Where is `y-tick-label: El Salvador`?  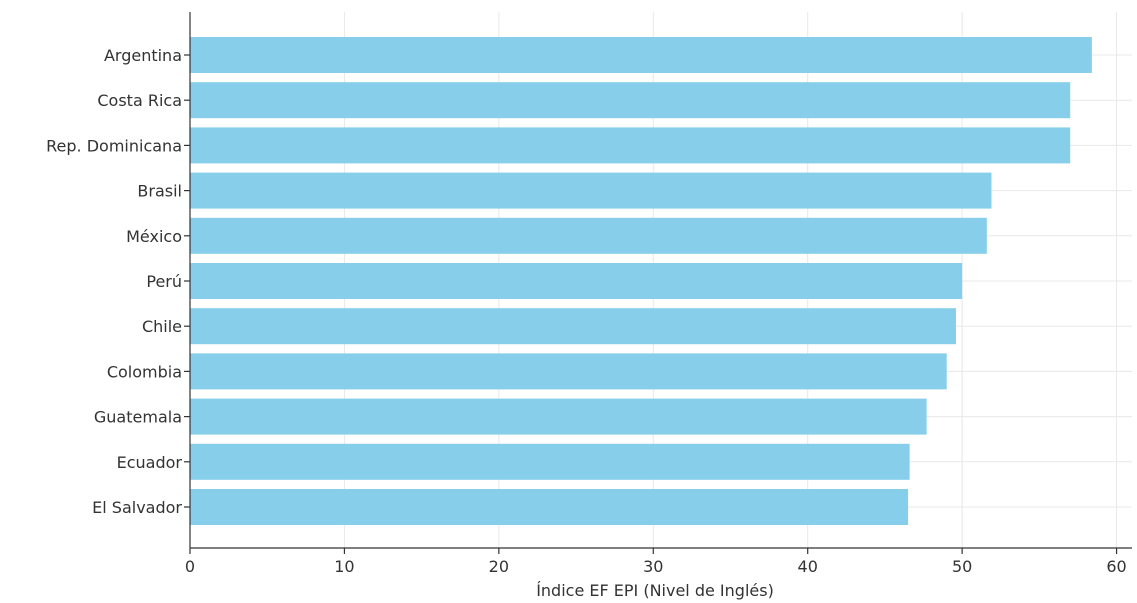 y-tick-label: El Salvador is located at coordinates (137, 507).